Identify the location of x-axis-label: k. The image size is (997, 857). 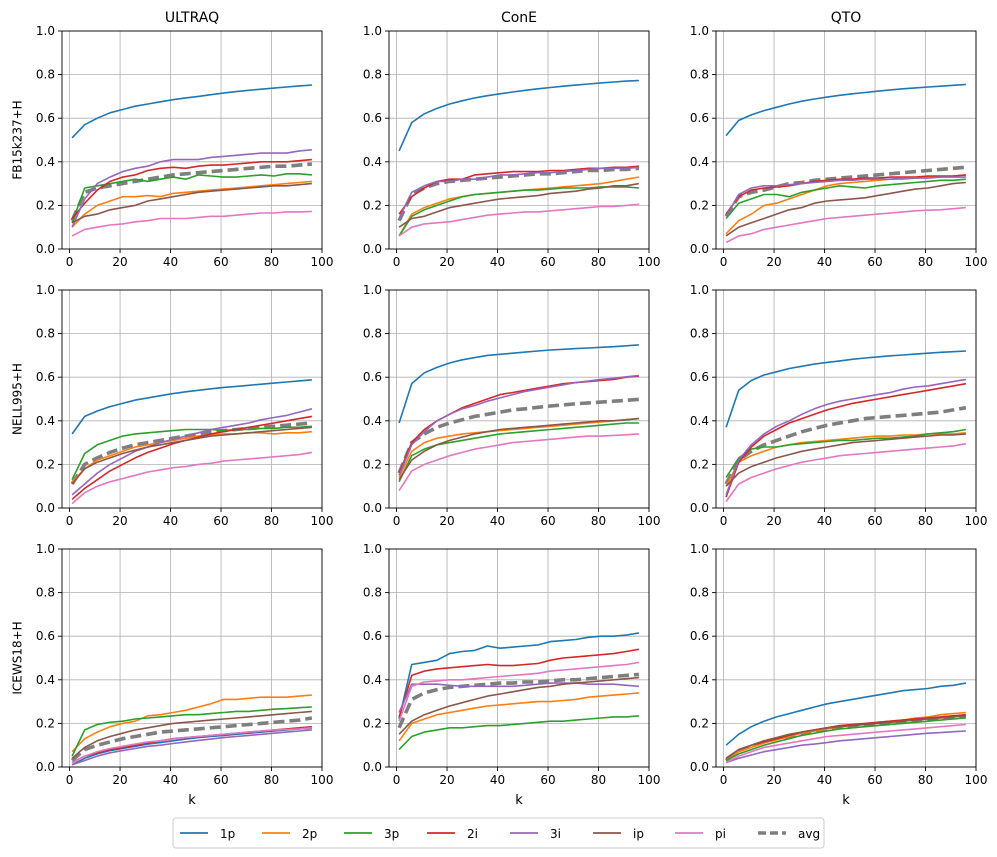
(846, 800).